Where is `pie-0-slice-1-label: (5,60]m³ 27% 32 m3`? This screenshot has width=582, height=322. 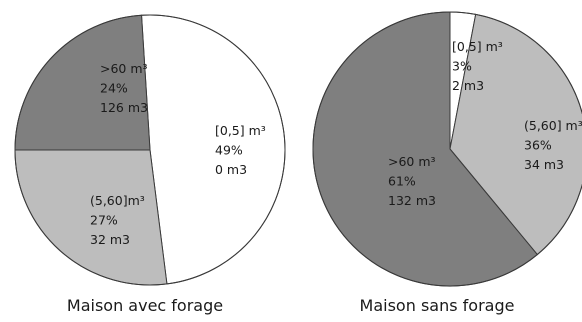 pie-0-slice-1-label: (5,60]m³ 27% 32 m3 is located at coordinates (117, 220).